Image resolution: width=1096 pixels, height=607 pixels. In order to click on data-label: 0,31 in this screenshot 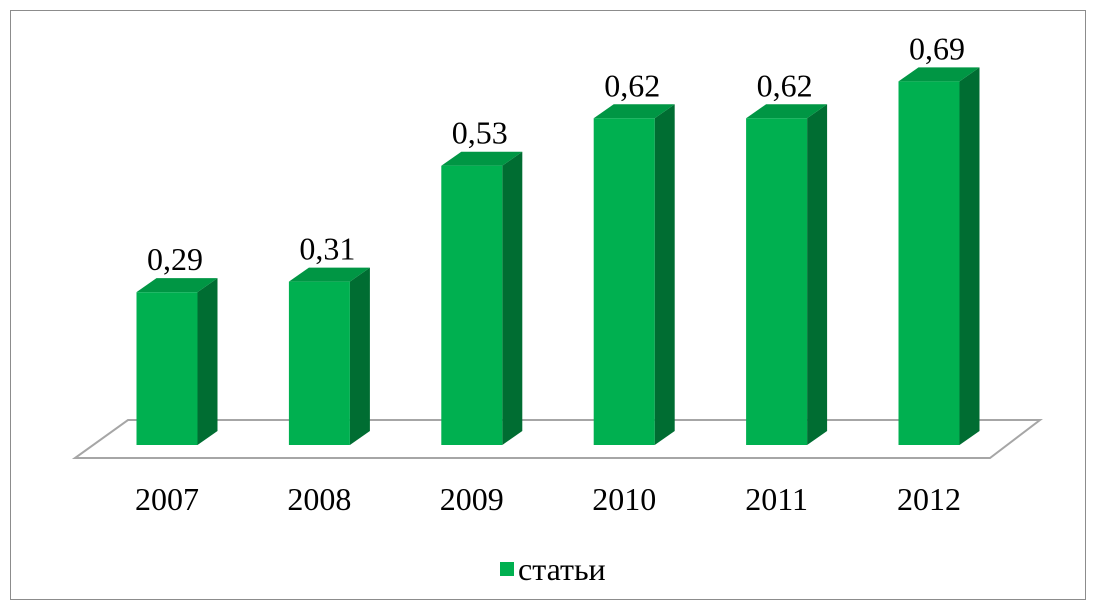, I will do `click(327, 249)`.